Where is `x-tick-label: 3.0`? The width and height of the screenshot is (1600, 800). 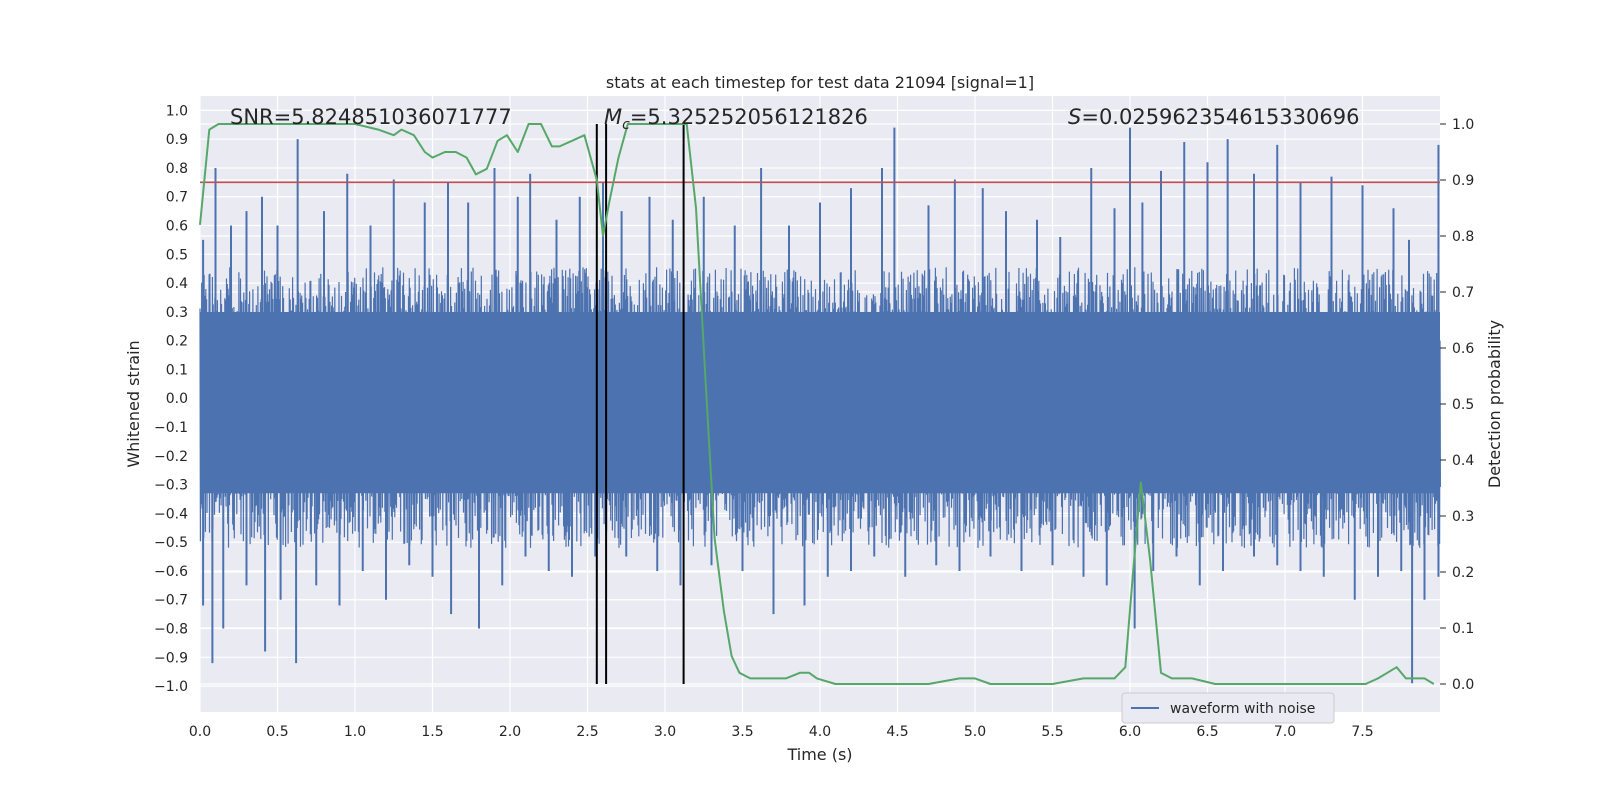 x-tick-label: 3.0 is located at coordinates (665, 732).